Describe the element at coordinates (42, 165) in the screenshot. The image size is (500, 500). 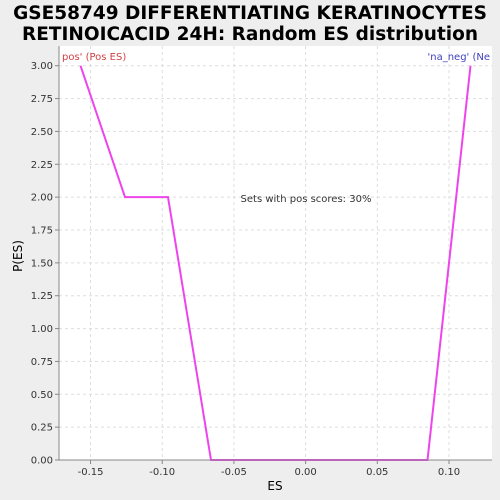
I see `y-tick-label: 2.25` at that location.